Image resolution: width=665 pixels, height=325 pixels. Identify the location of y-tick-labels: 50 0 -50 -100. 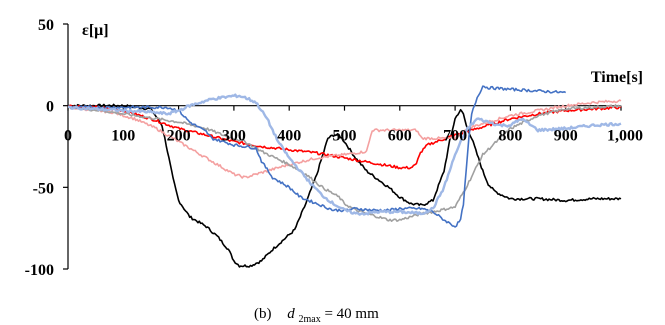
(39, 148).